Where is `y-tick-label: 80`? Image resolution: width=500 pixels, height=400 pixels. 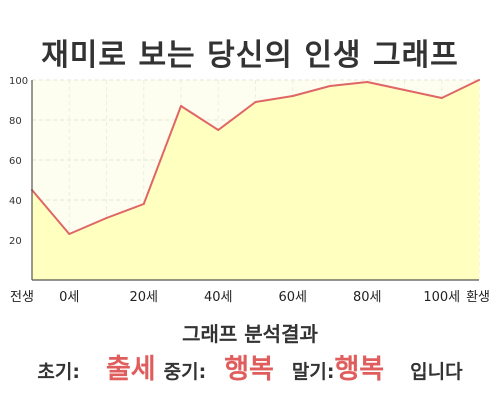 y-tick-label: 80 is located at coordinates (15, 121).